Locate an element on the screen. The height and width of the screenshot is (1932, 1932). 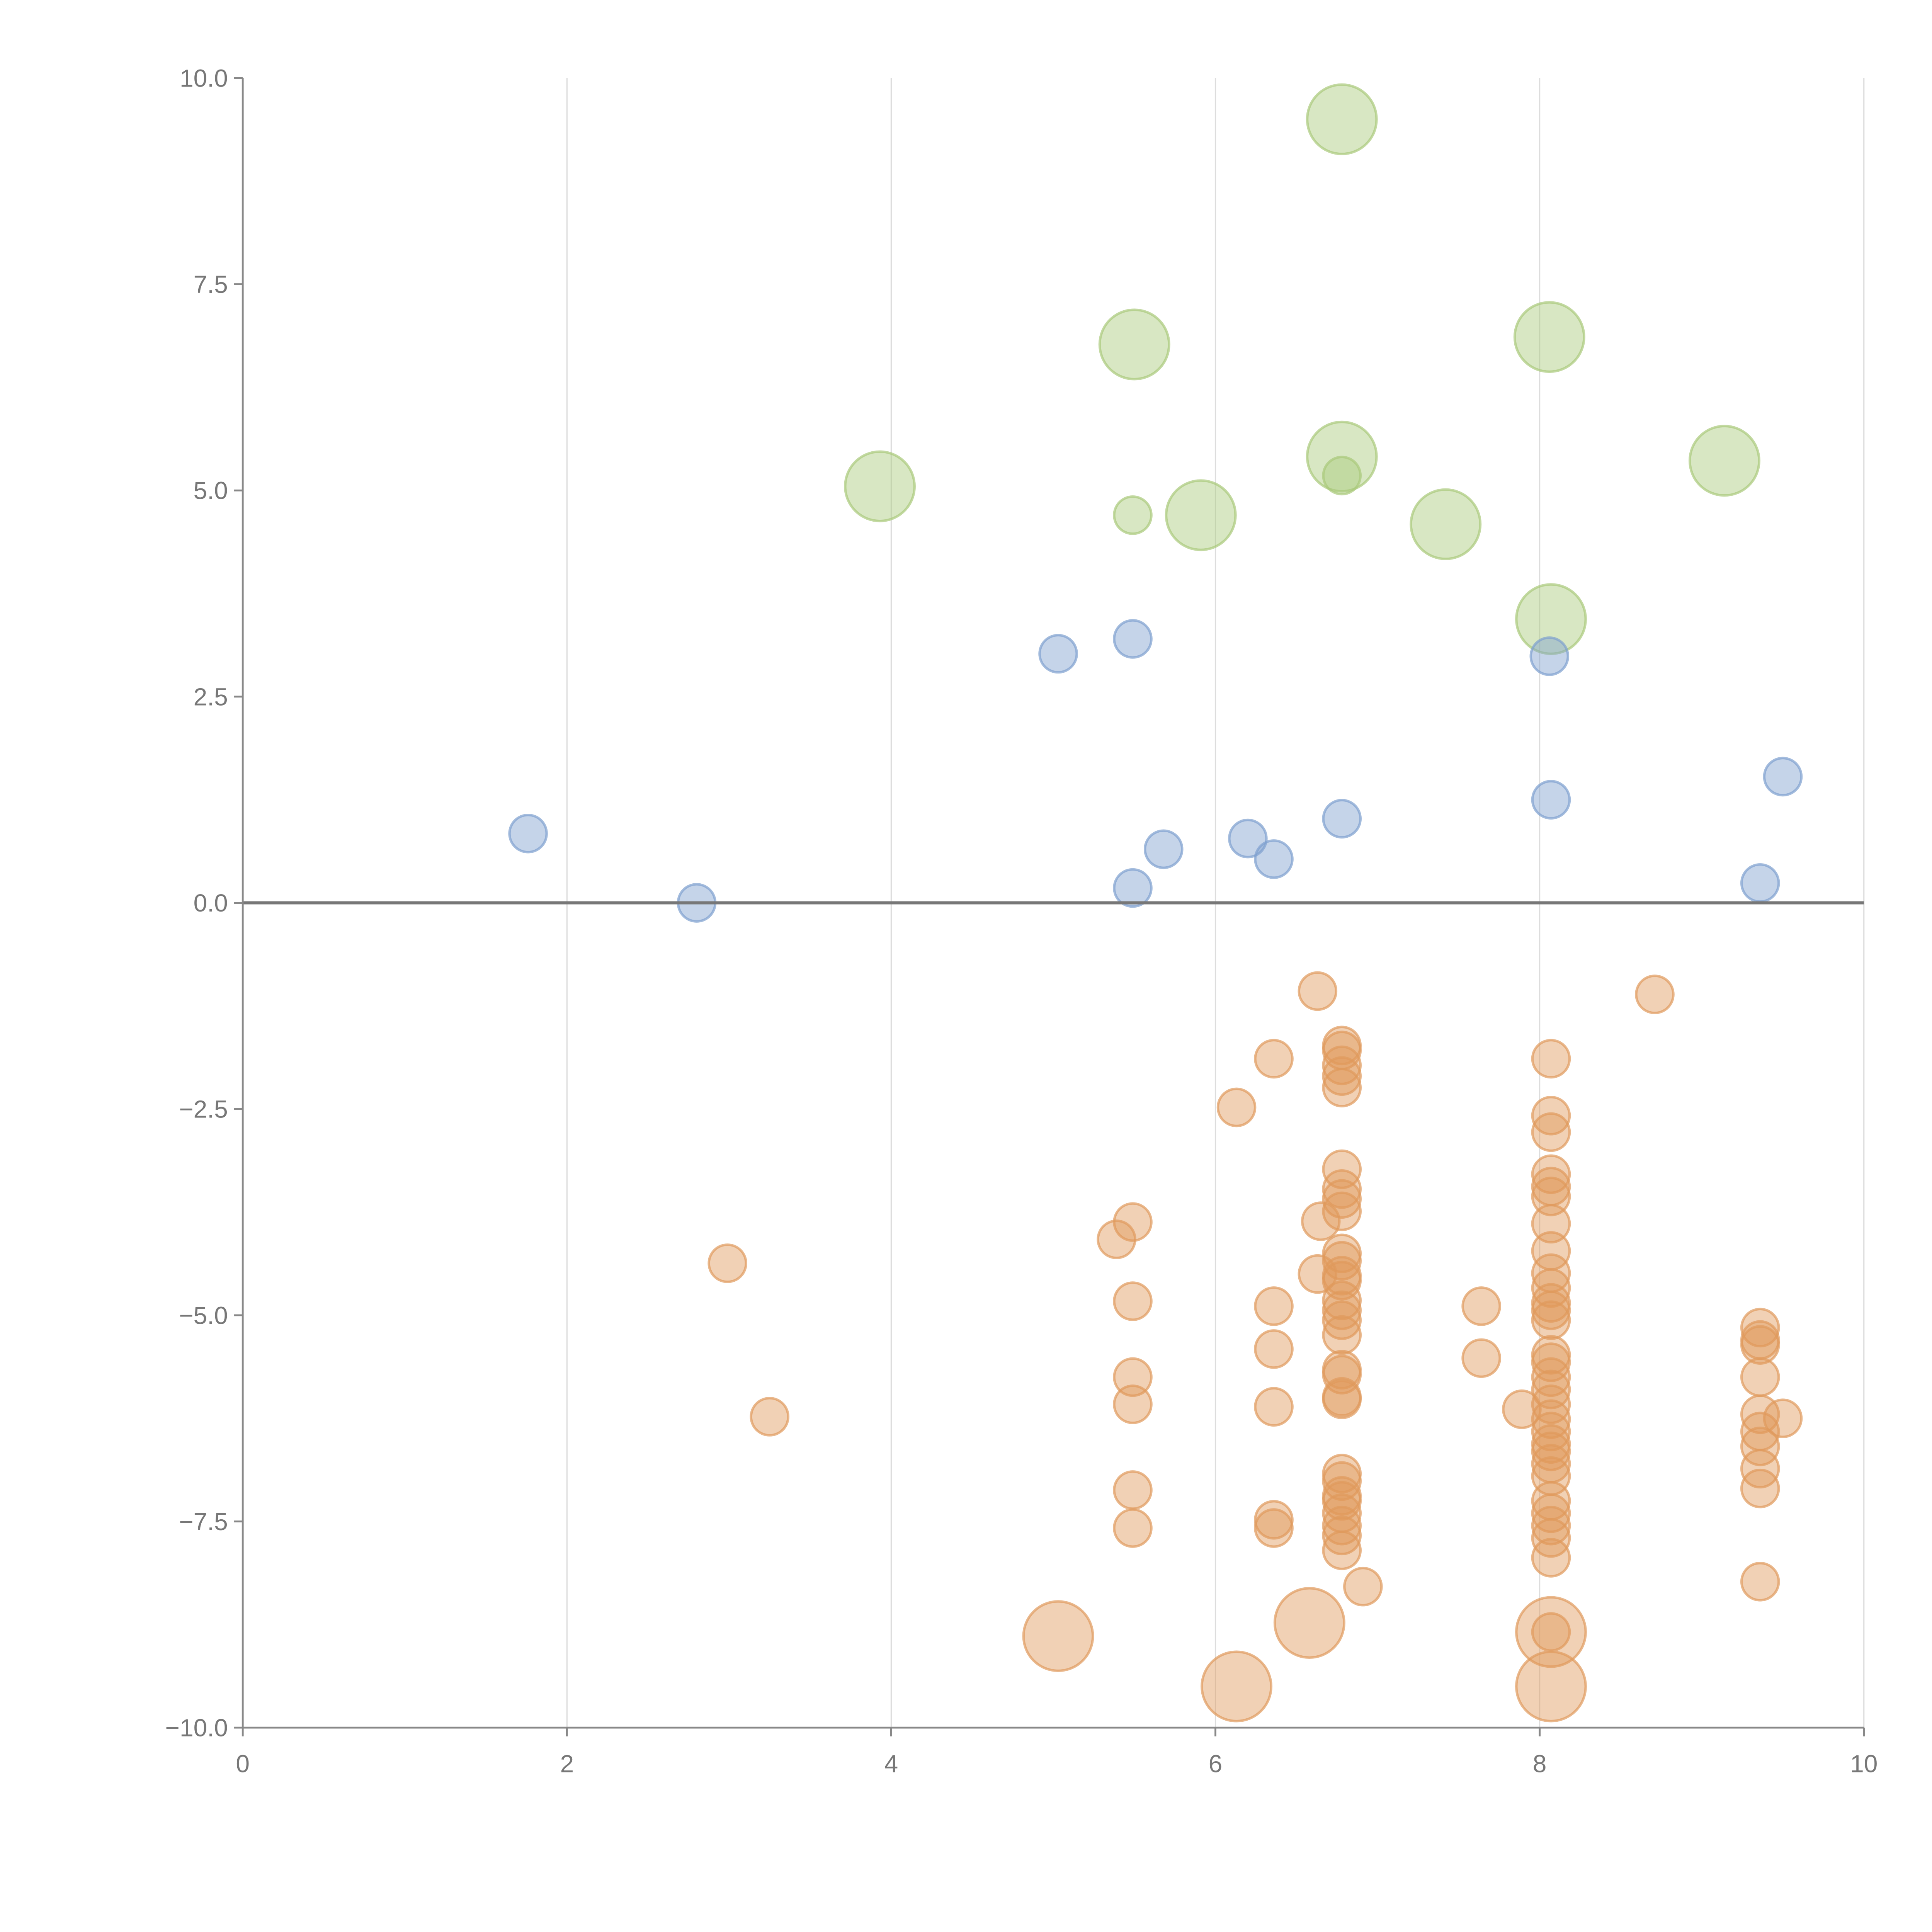
y-tick-label: 10.0 is located at coordinates (204, 78).